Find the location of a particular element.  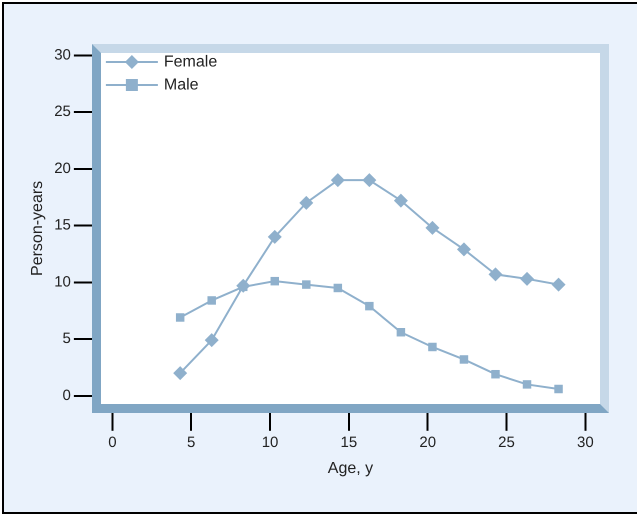

x-tick-label: 25 is located at coordinates (506, 442).